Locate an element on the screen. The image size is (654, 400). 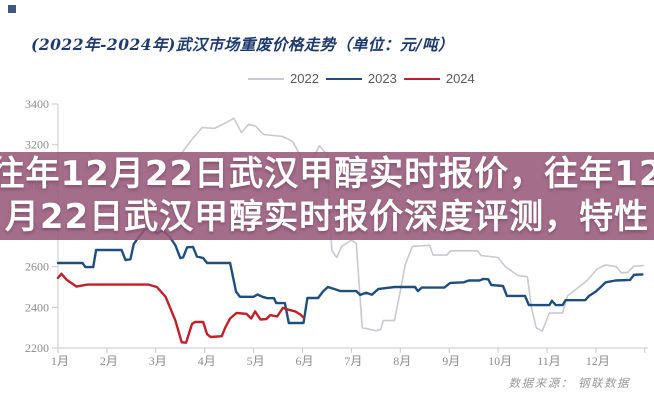
chart-title: (2022年-2024年)武汉市场重废价格走势（单位：元/吨） is located at coordinates (243, 44).